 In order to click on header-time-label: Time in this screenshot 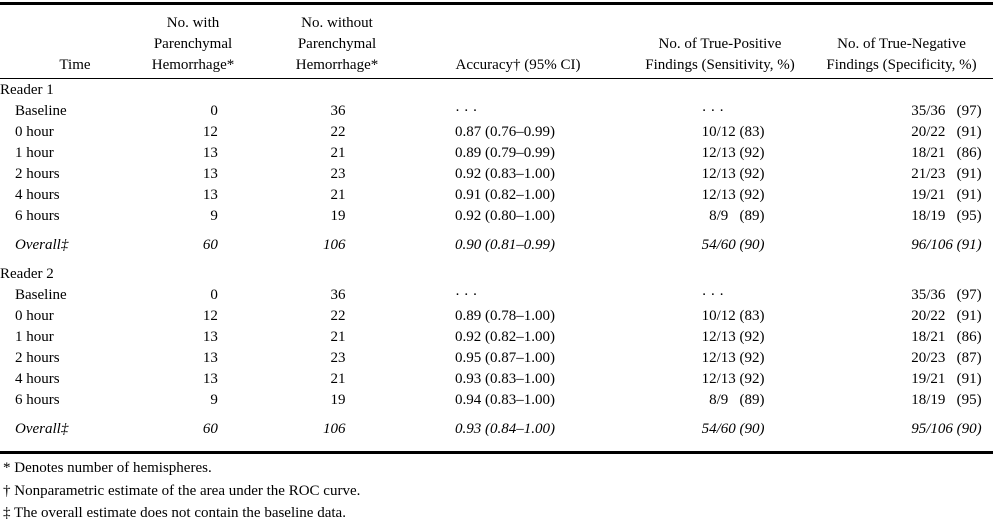, I will do `click(75, 65)`.